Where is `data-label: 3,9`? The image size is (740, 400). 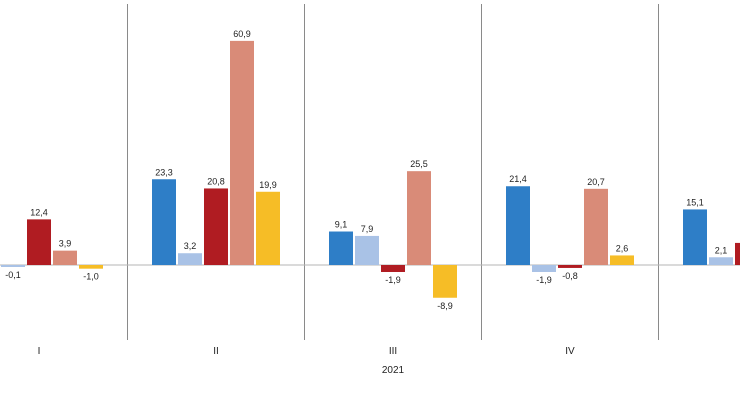
data-label: 3,9 is located at coordinates (65, 244).